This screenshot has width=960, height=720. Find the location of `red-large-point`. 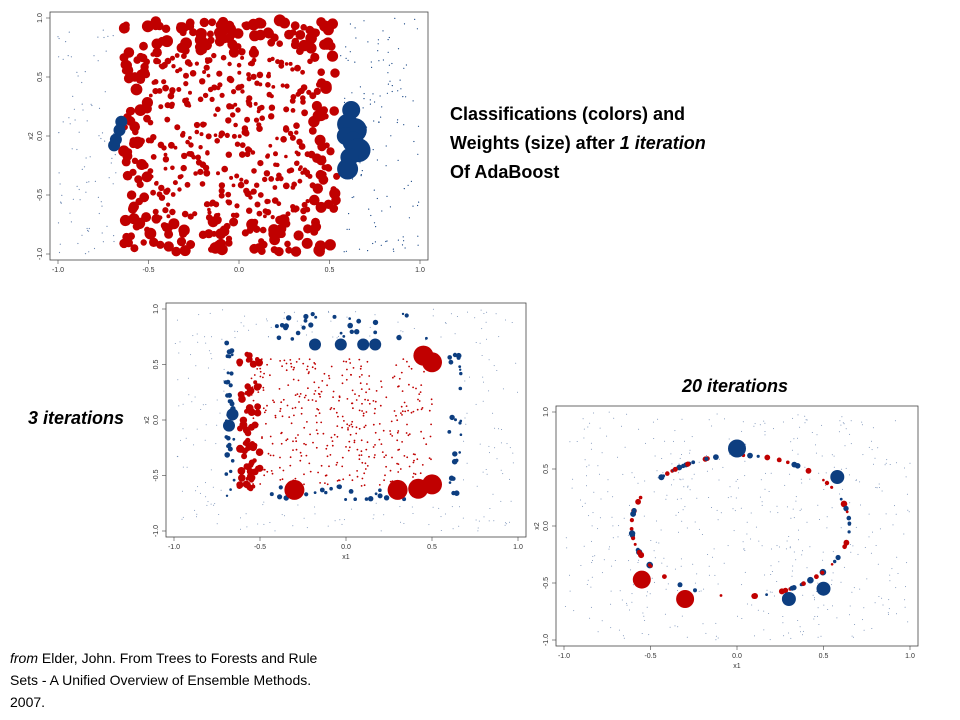

red-large-point is located at coordinates (294, 489).